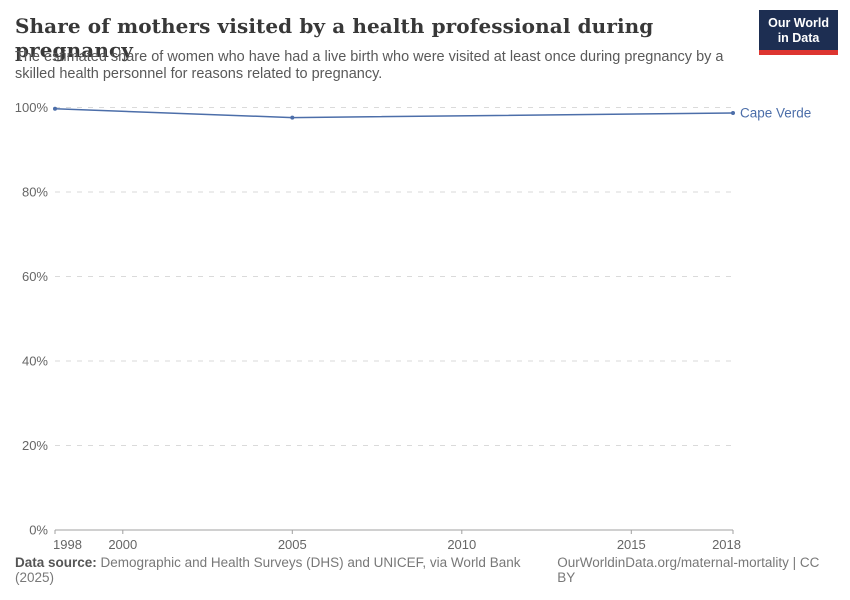  Describe the element at coordinates (461, 544) in the screenshot. I see `x-axis-label-2010: 2010` at that location.